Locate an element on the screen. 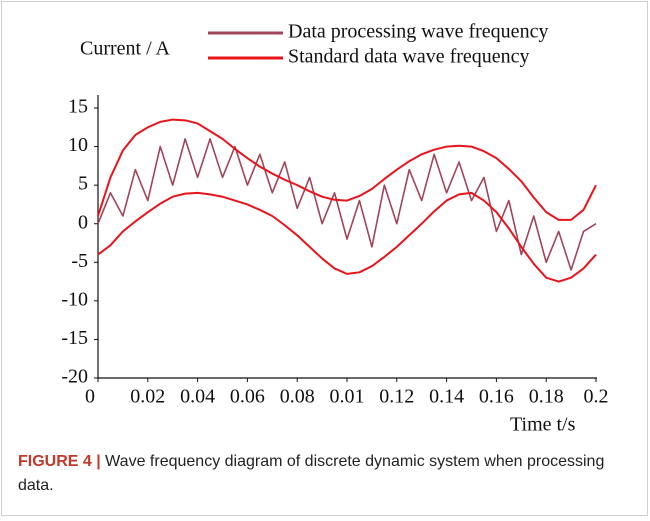  x-tick-label: 0.18 is located at coordinates (546, 397).